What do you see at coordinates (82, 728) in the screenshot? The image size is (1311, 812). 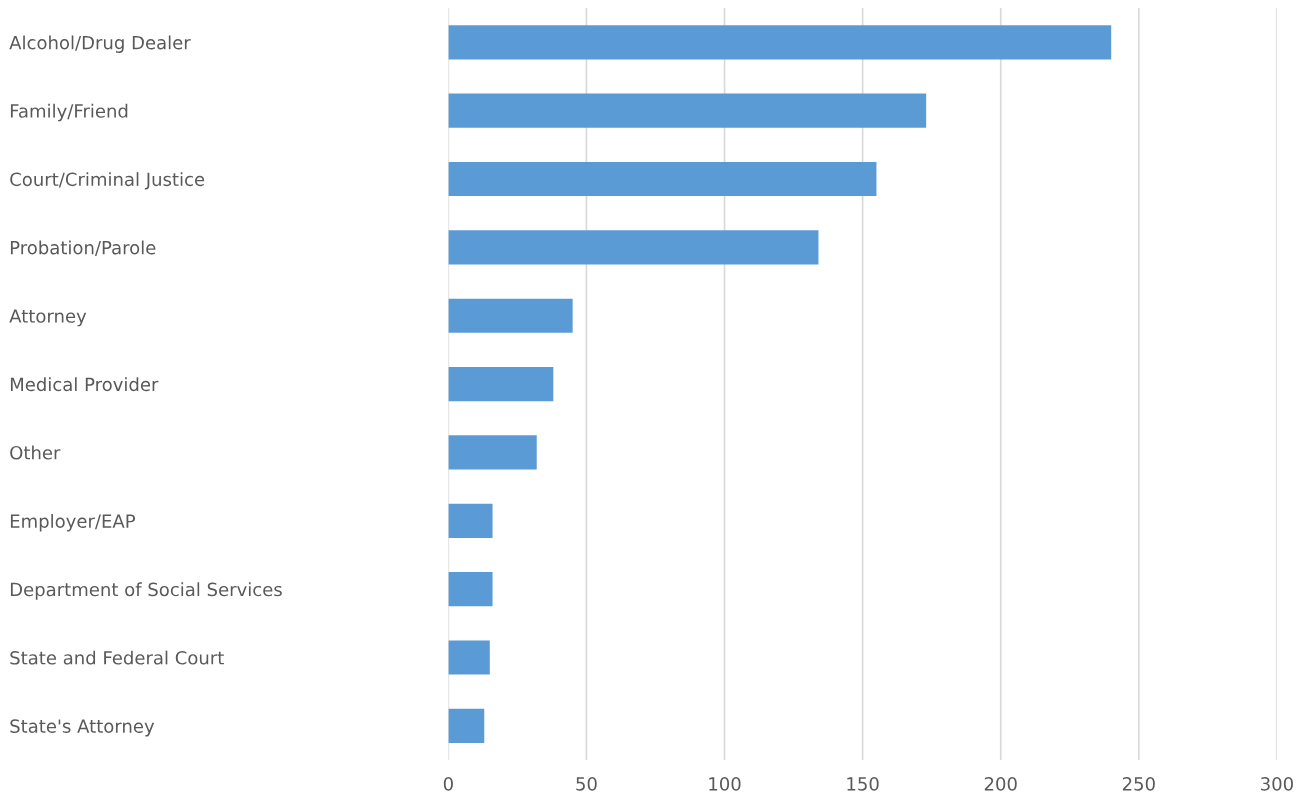 I see `y-tick-label: State's Attorney` at bounding box center [82, 728].